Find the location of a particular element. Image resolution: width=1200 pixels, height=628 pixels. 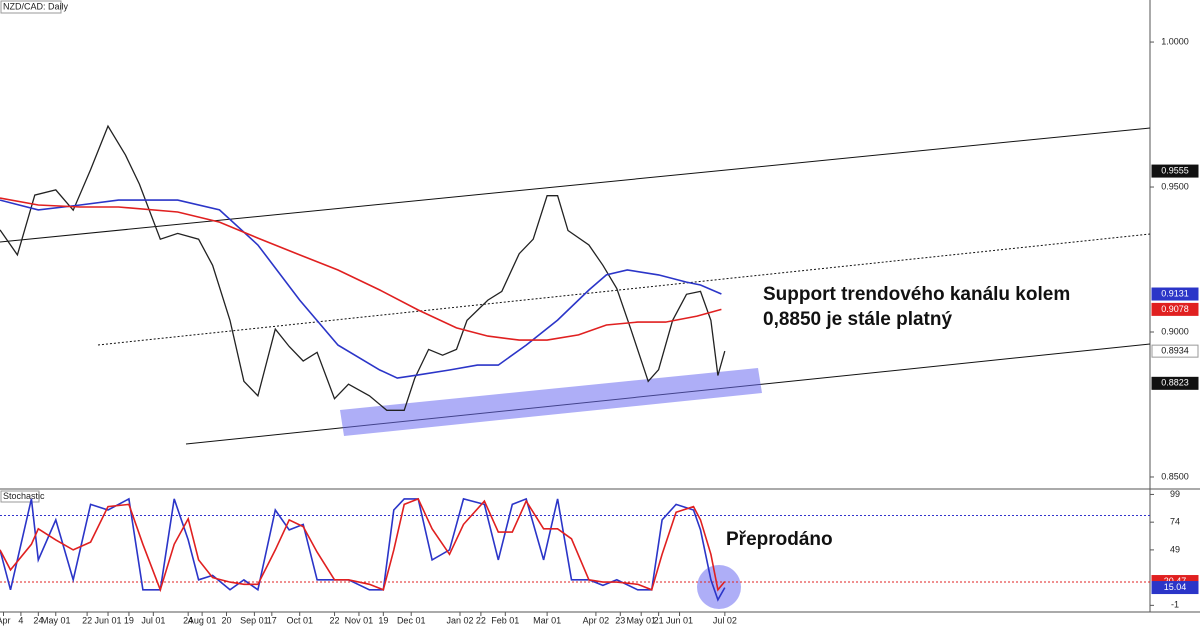

x-tick-label: Dec 01 is located at coordinates (411, 620).